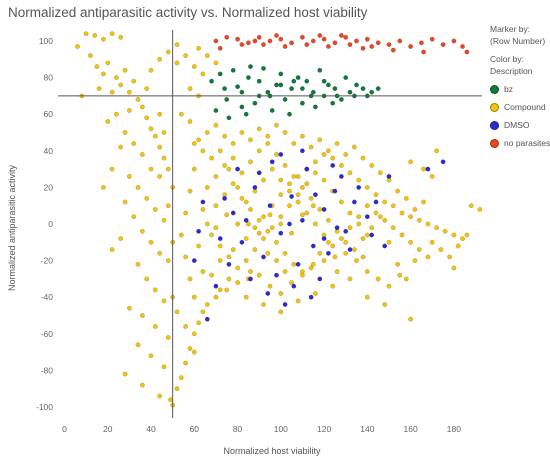 This screenshot has height=459, width=550. Describe the element at coordinates (411, 429) in the screenshot. I see `x-tick-label: 160` at that location.